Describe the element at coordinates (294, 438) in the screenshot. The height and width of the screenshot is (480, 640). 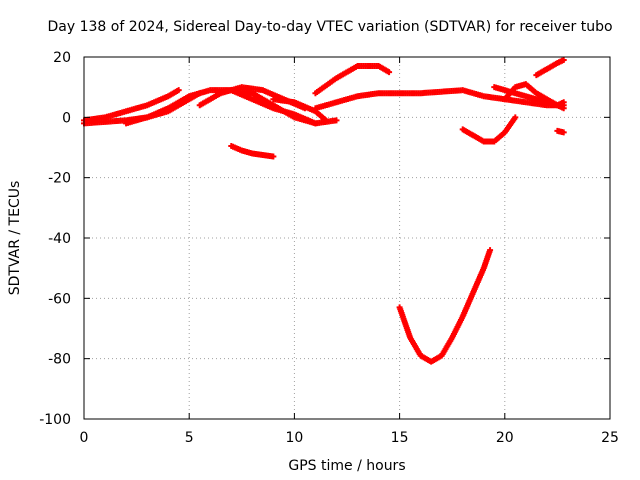
I see `x-tick-label: 10` at that location.